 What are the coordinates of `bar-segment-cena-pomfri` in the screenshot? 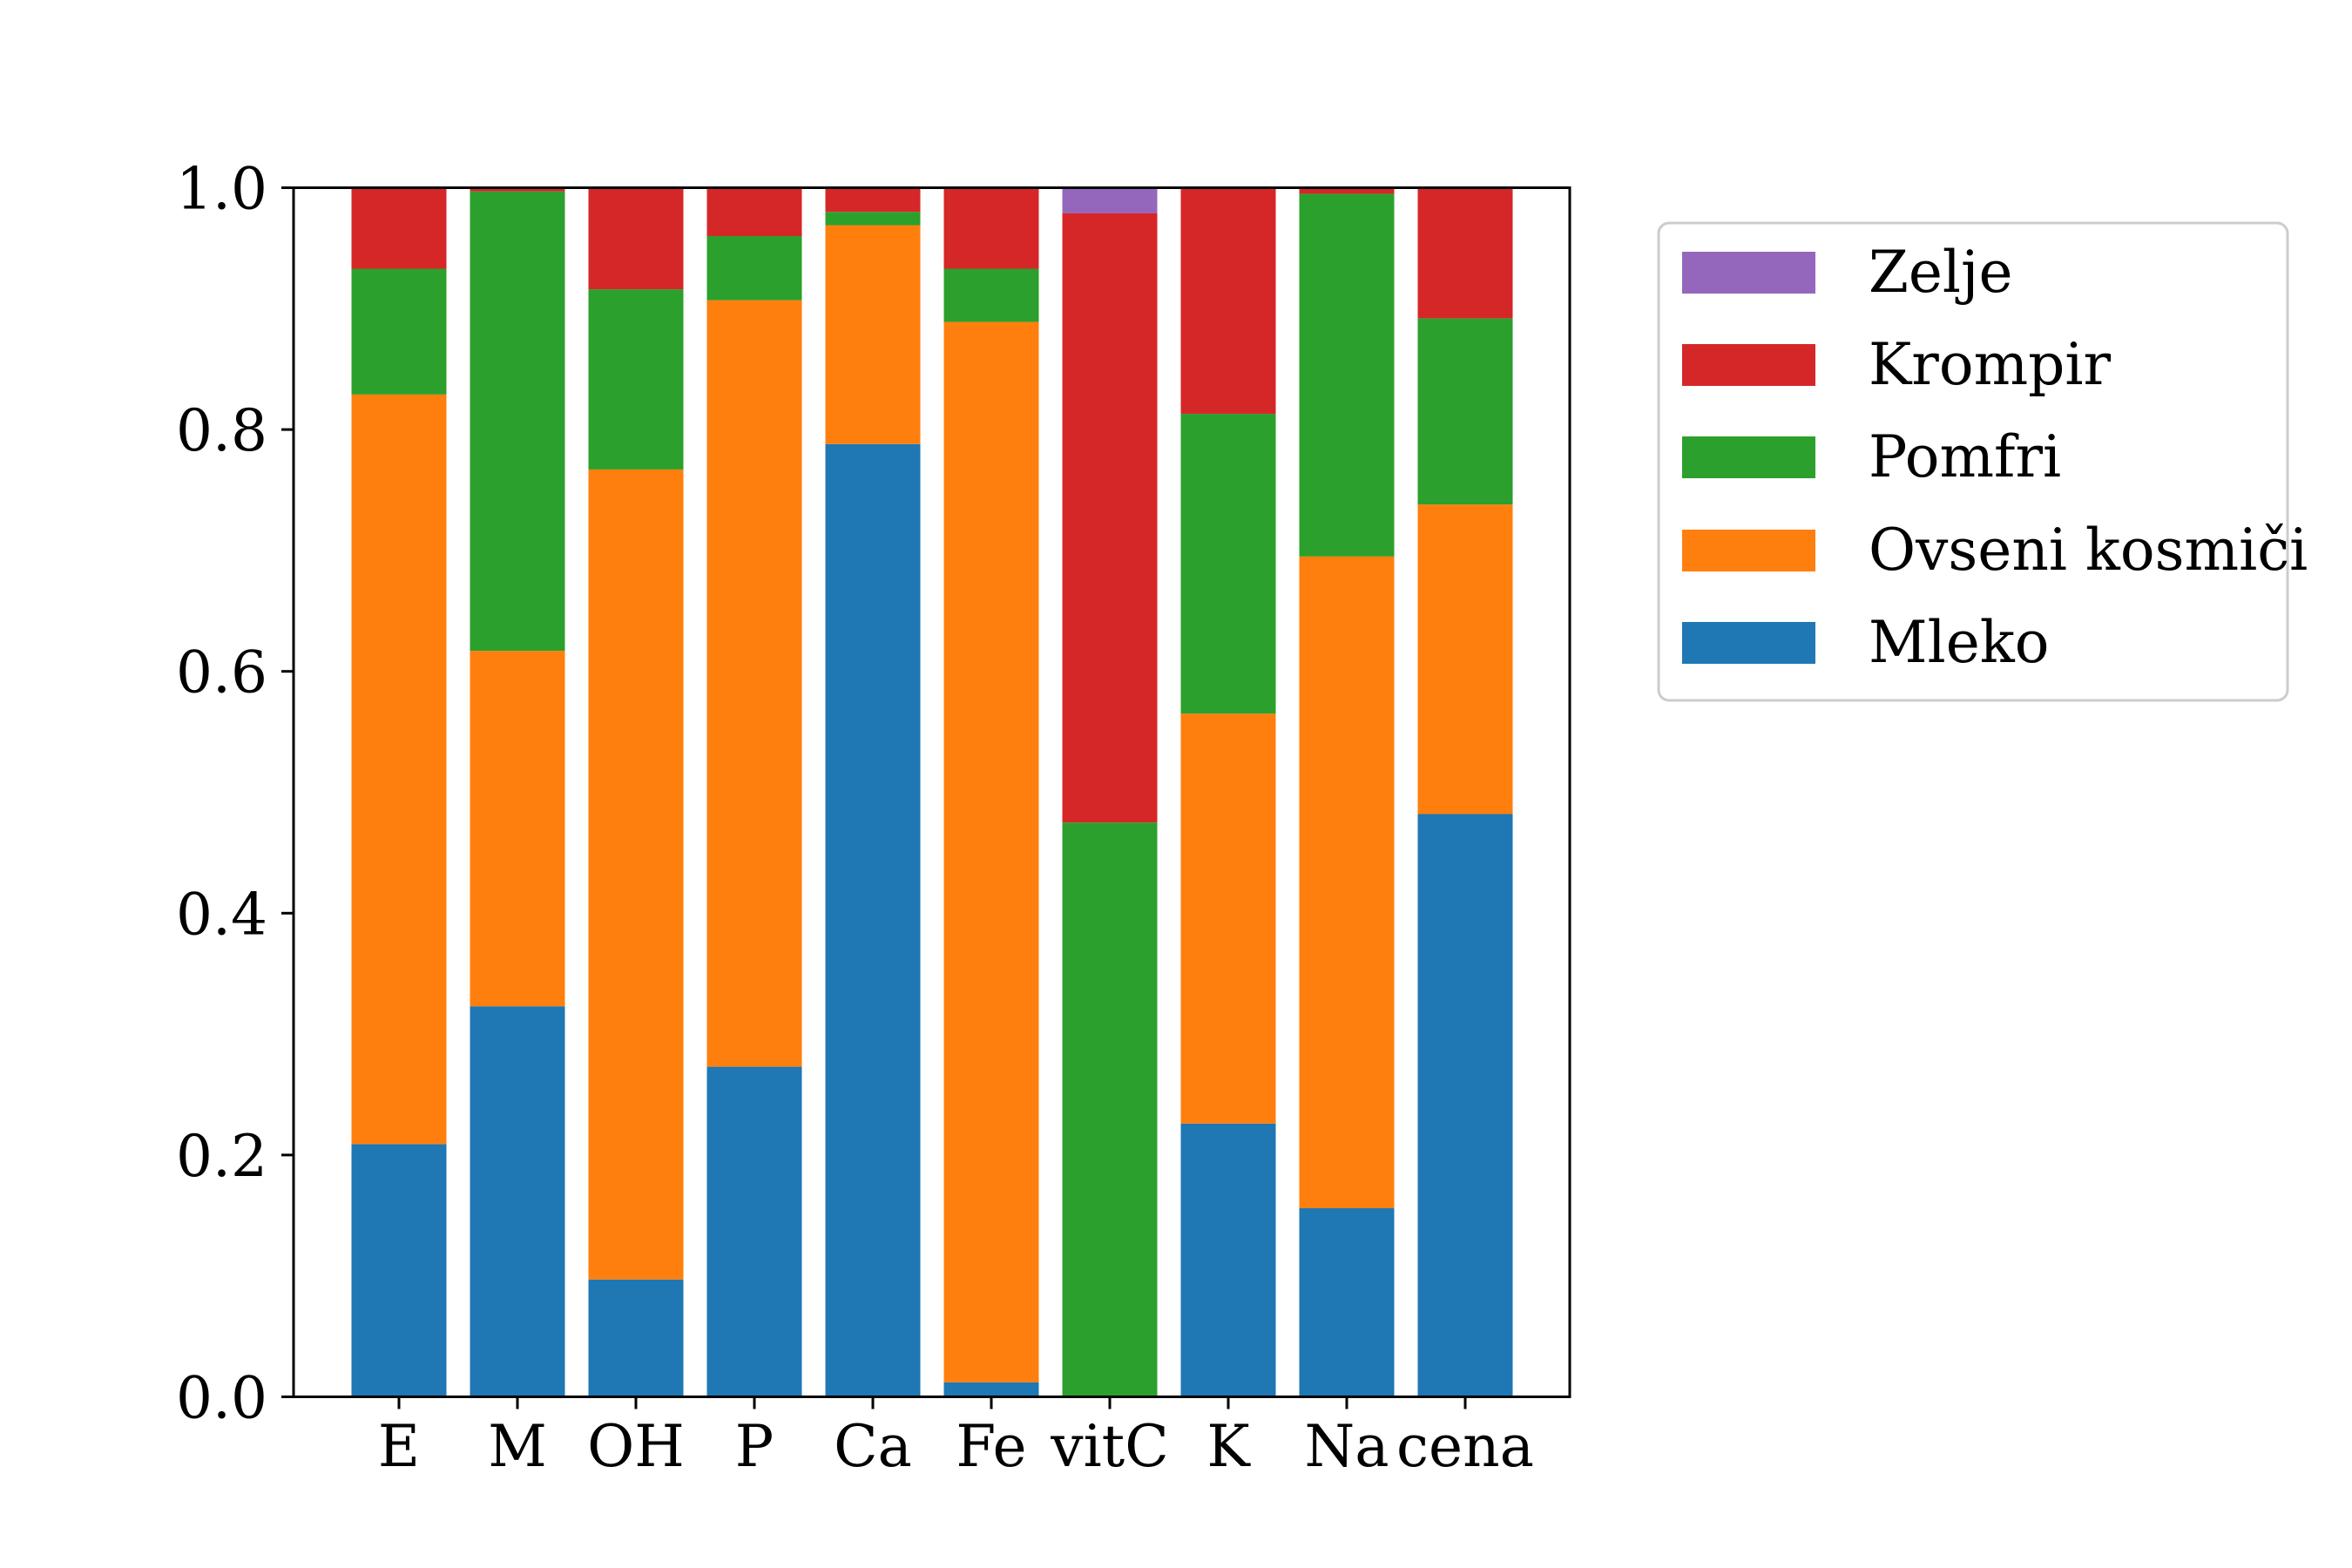 It's located at (1465, 411).